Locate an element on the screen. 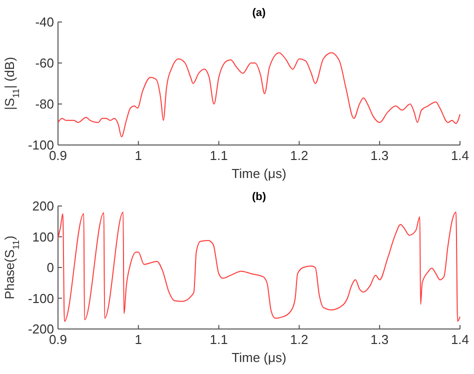 Image resolution: width=474 pixels, height=374 pixels. y-tick-label: 0 is located at coordinates (50, 267).